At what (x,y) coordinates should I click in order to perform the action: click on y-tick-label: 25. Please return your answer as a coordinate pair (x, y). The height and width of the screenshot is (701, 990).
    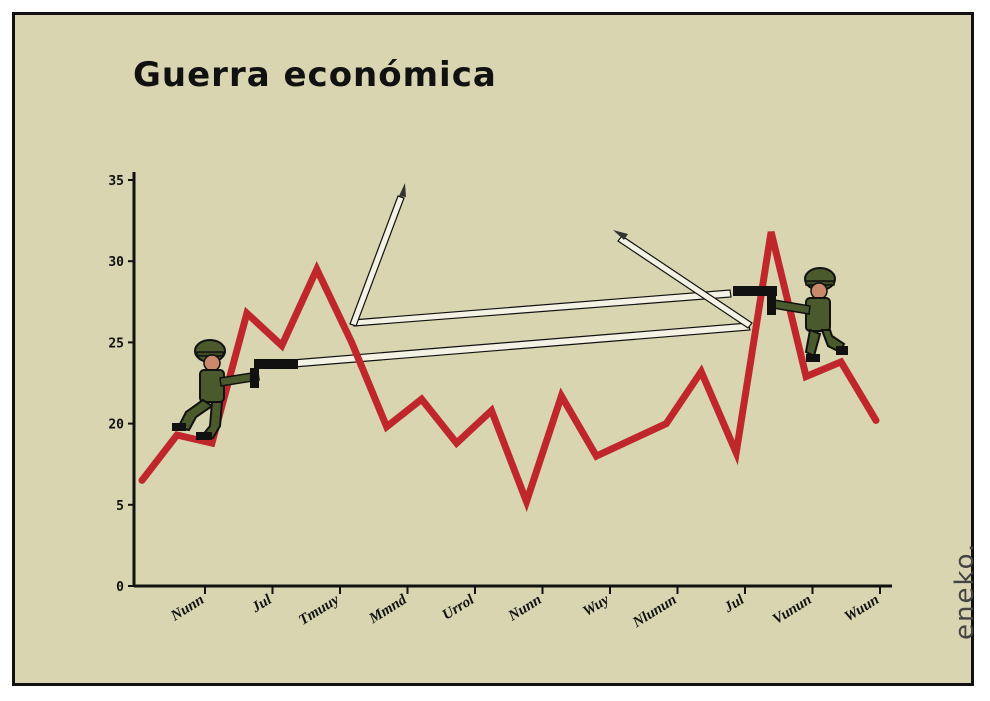
    Looking at the image, I should click on (116, 343).